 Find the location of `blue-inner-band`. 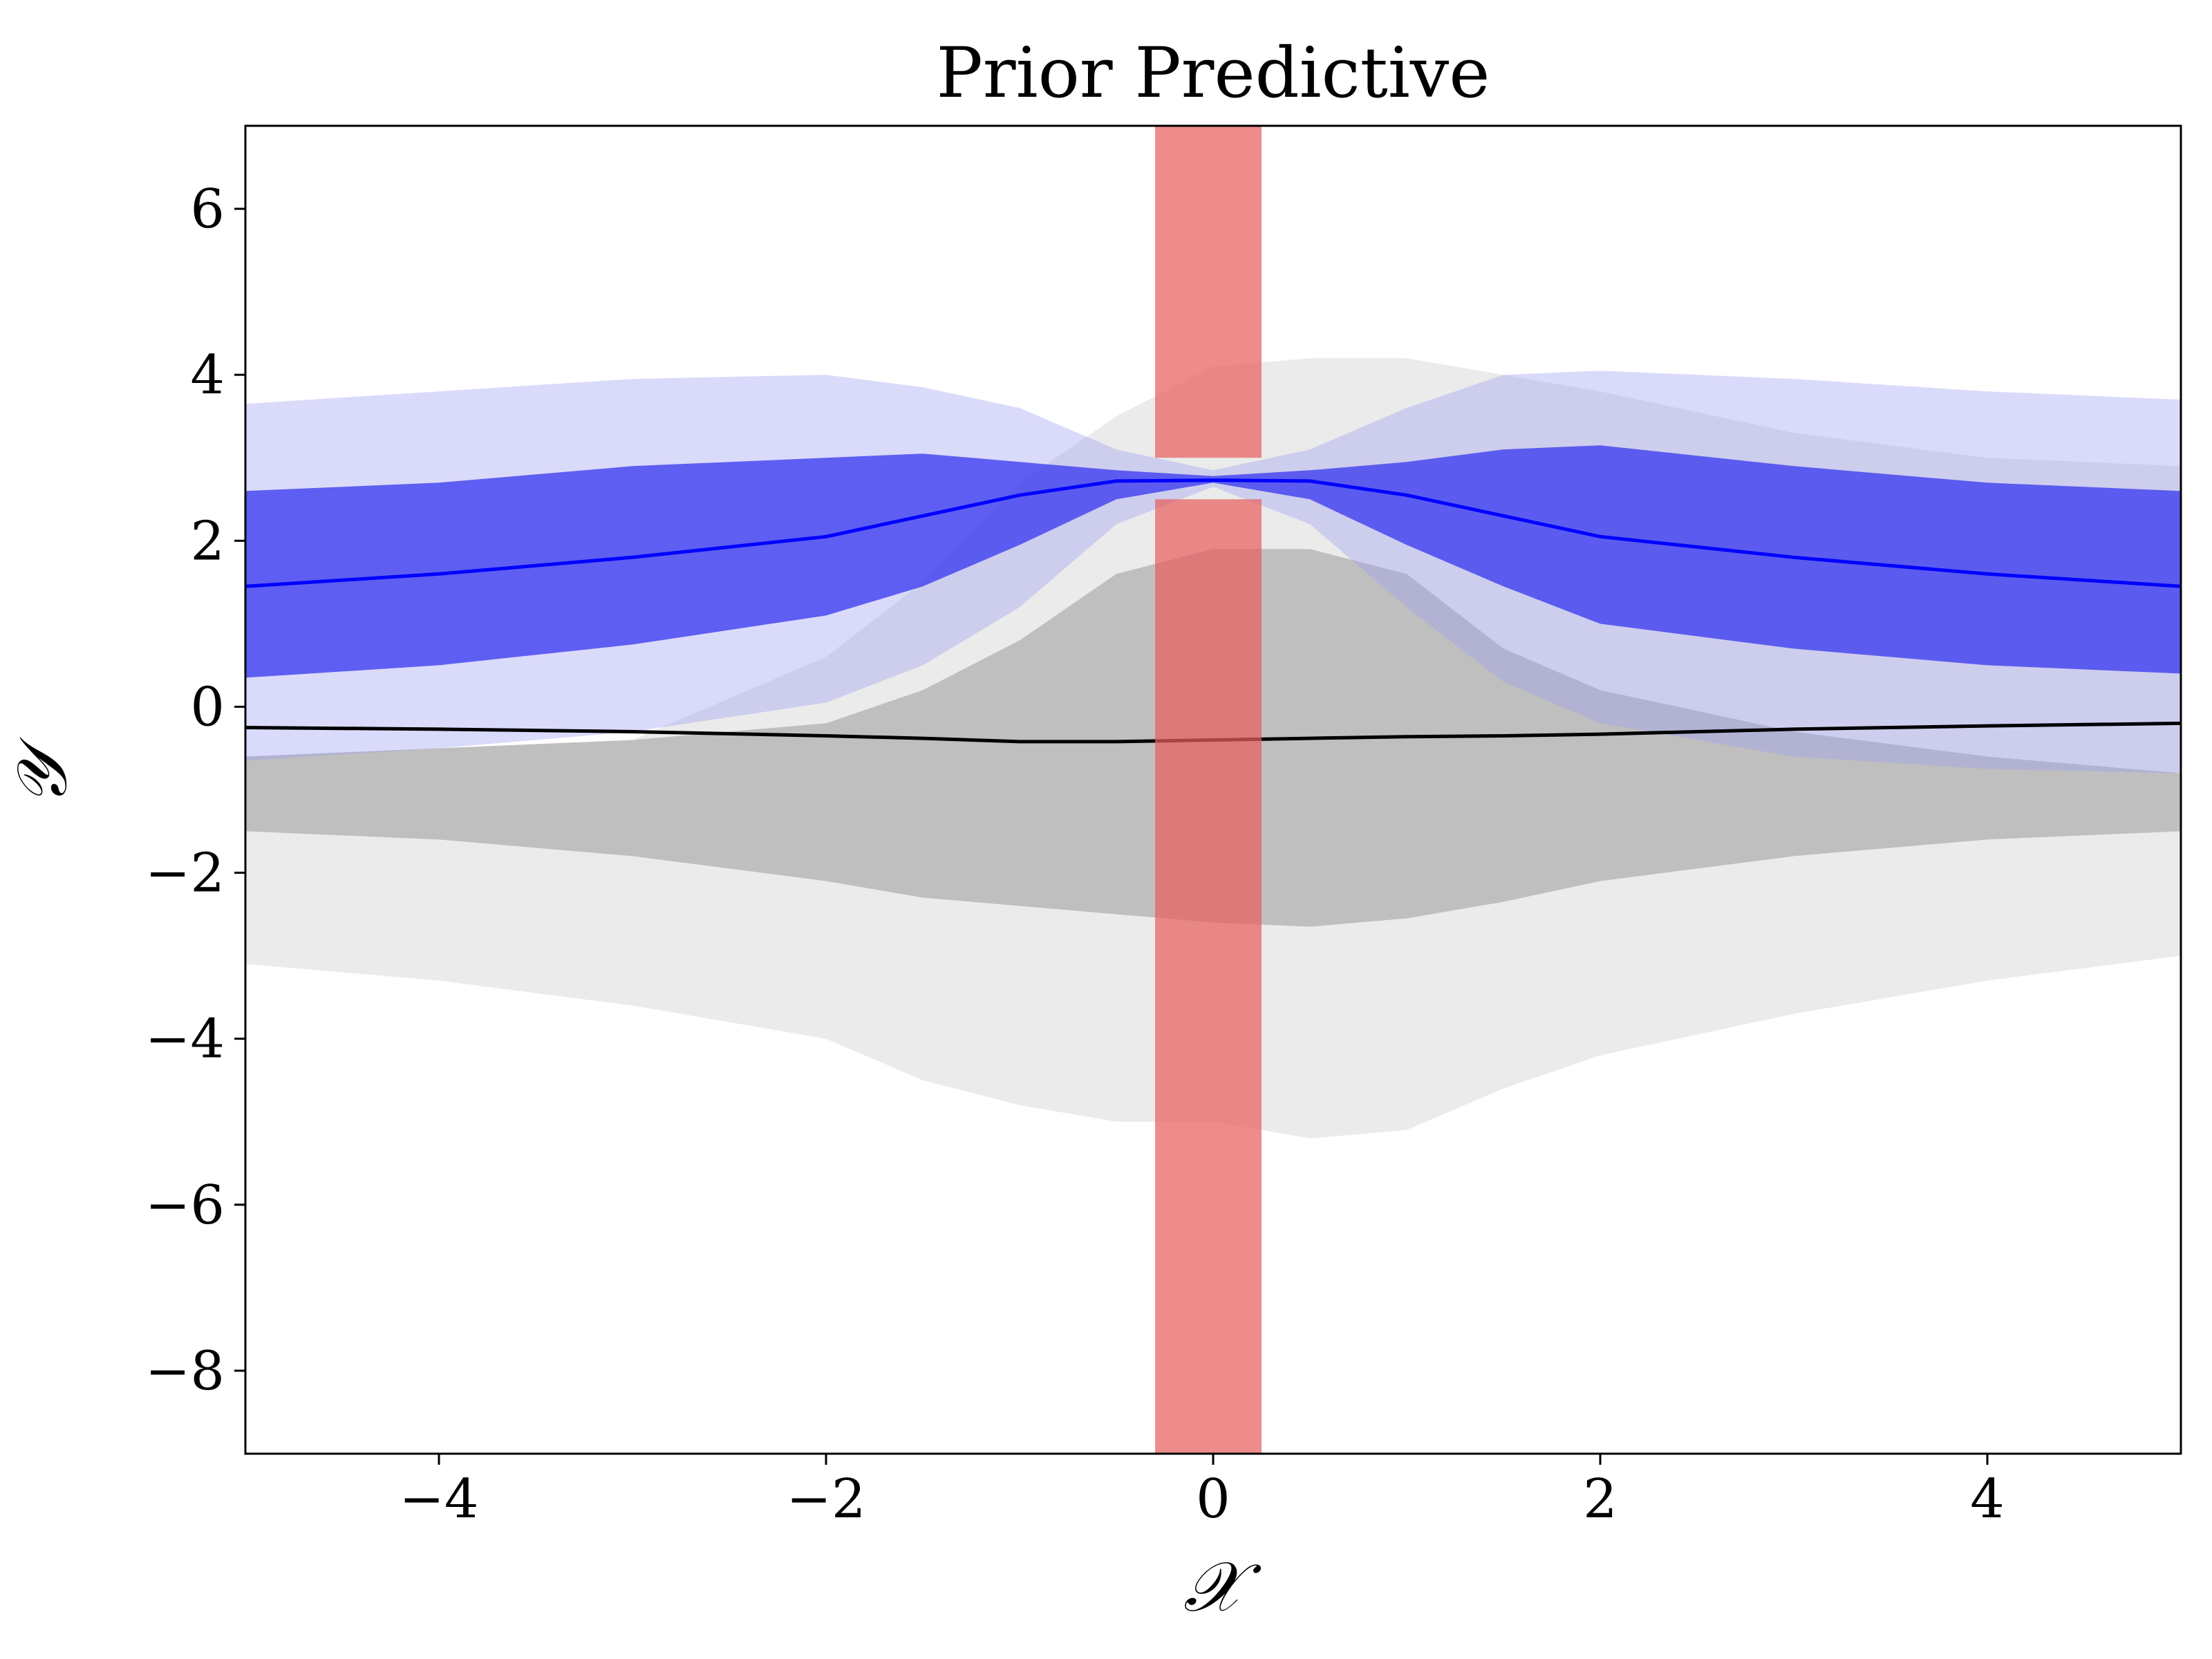

blue-inner-band is located at coordinates (1213, 561).